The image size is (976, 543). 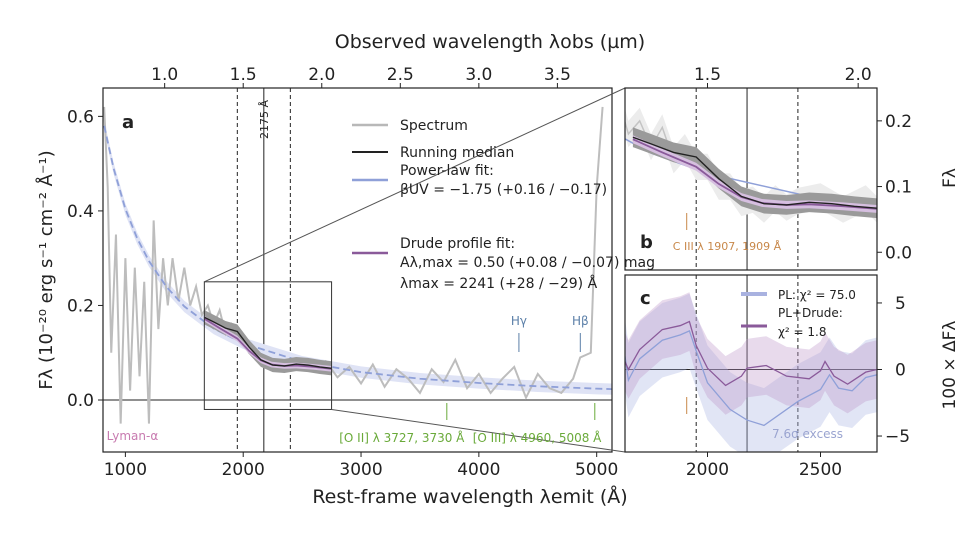 What do you see at coordinates (447, 171) in the screenshot?
I see `legend-label: Power-law fit:` at bounding box center [447, 171].